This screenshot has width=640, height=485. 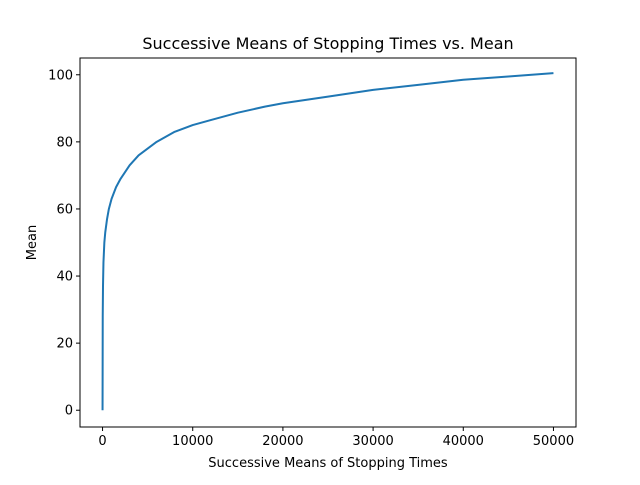 What do you see at coordinates (64, 209) in the screenshot?
I see `y-tick-label: 60` at bounding box center [64, 209].